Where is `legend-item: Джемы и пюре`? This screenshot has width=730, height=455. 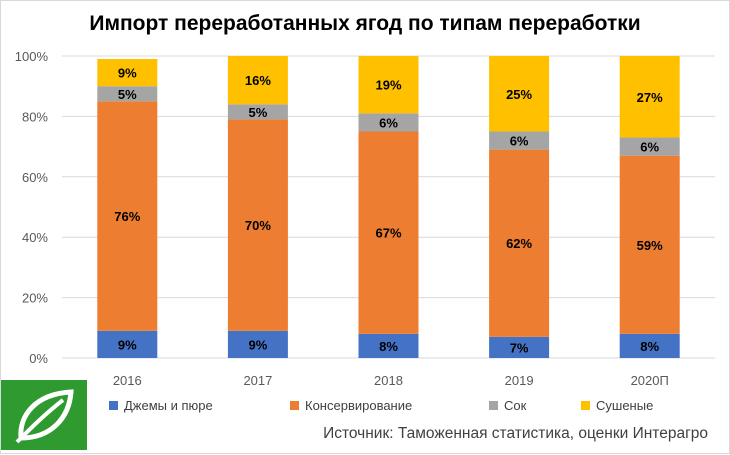 legend-item: Джемы и пюре is located at coordinates (161, 405).